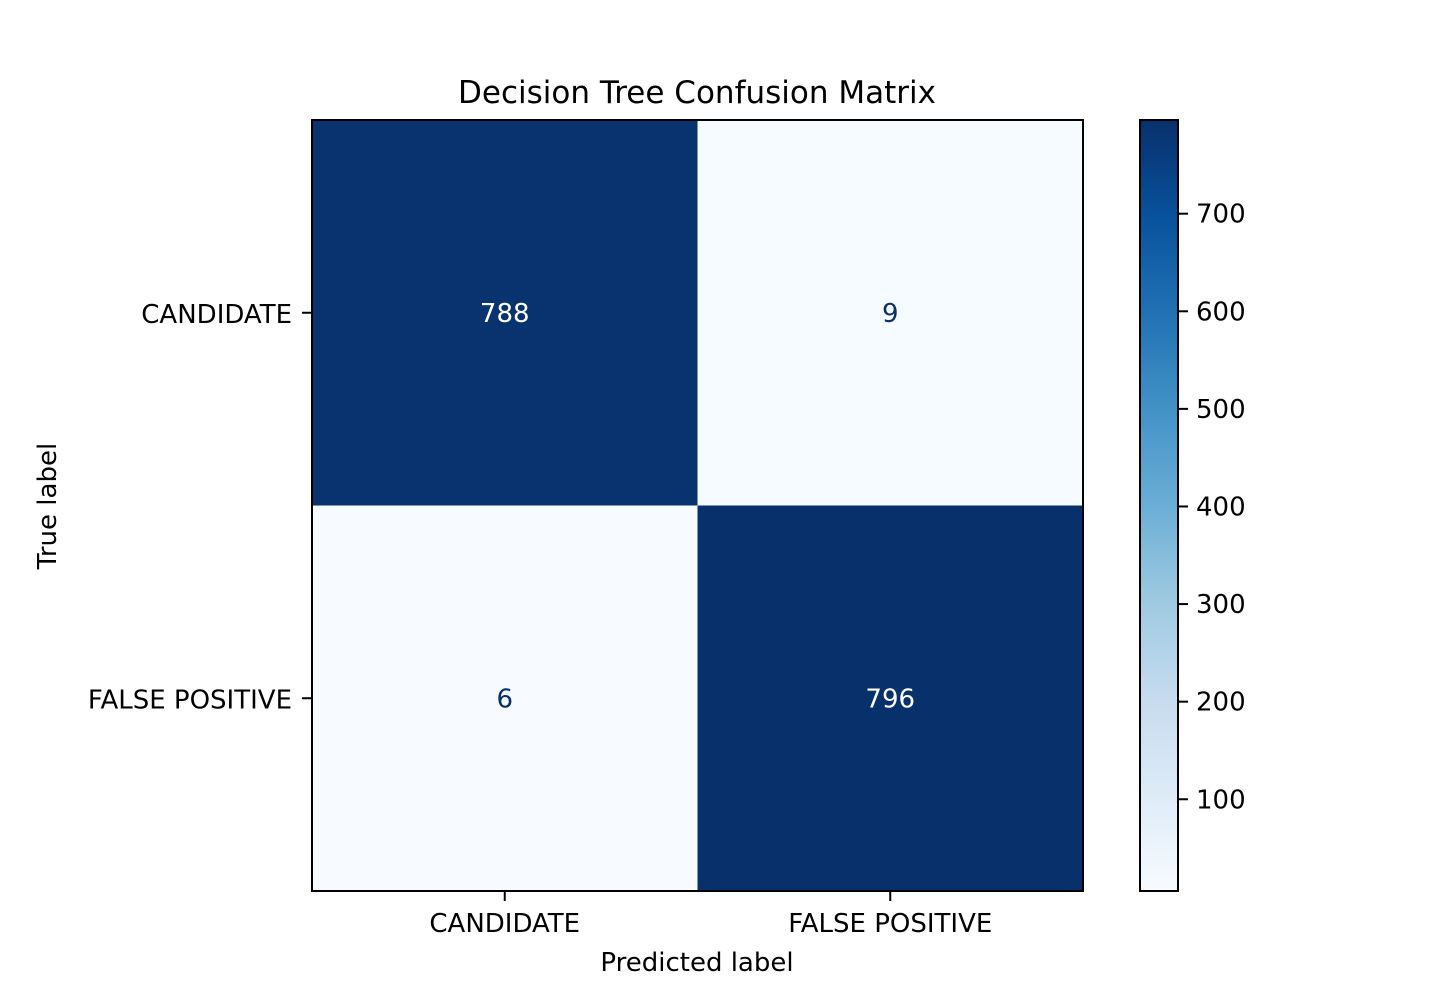 This screenshot has width=1454, height=1002. What do you see at coordinates (1221, 410) in the screenshot?
I see `colorbar-tick-label: 500` at bounding box center [1221, 410].